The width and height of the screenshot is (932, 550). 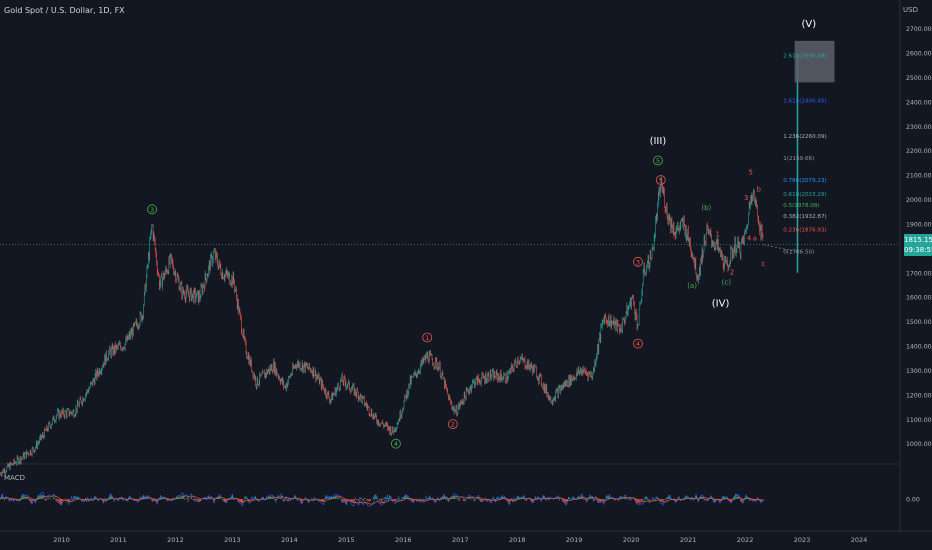 What do you see at coordinates (919, 444) in the screenshot?
I see `y-tick-label: 1000.00` at bounding box center [919, 444].